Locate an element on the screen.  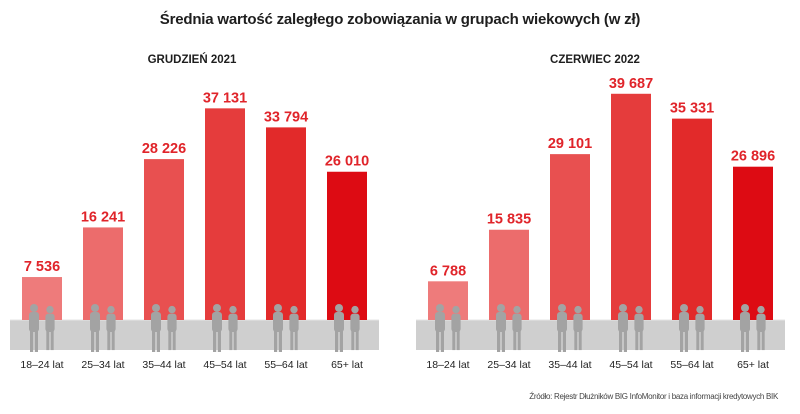
value-label: 26 010 is located at coordinates (347, 162).